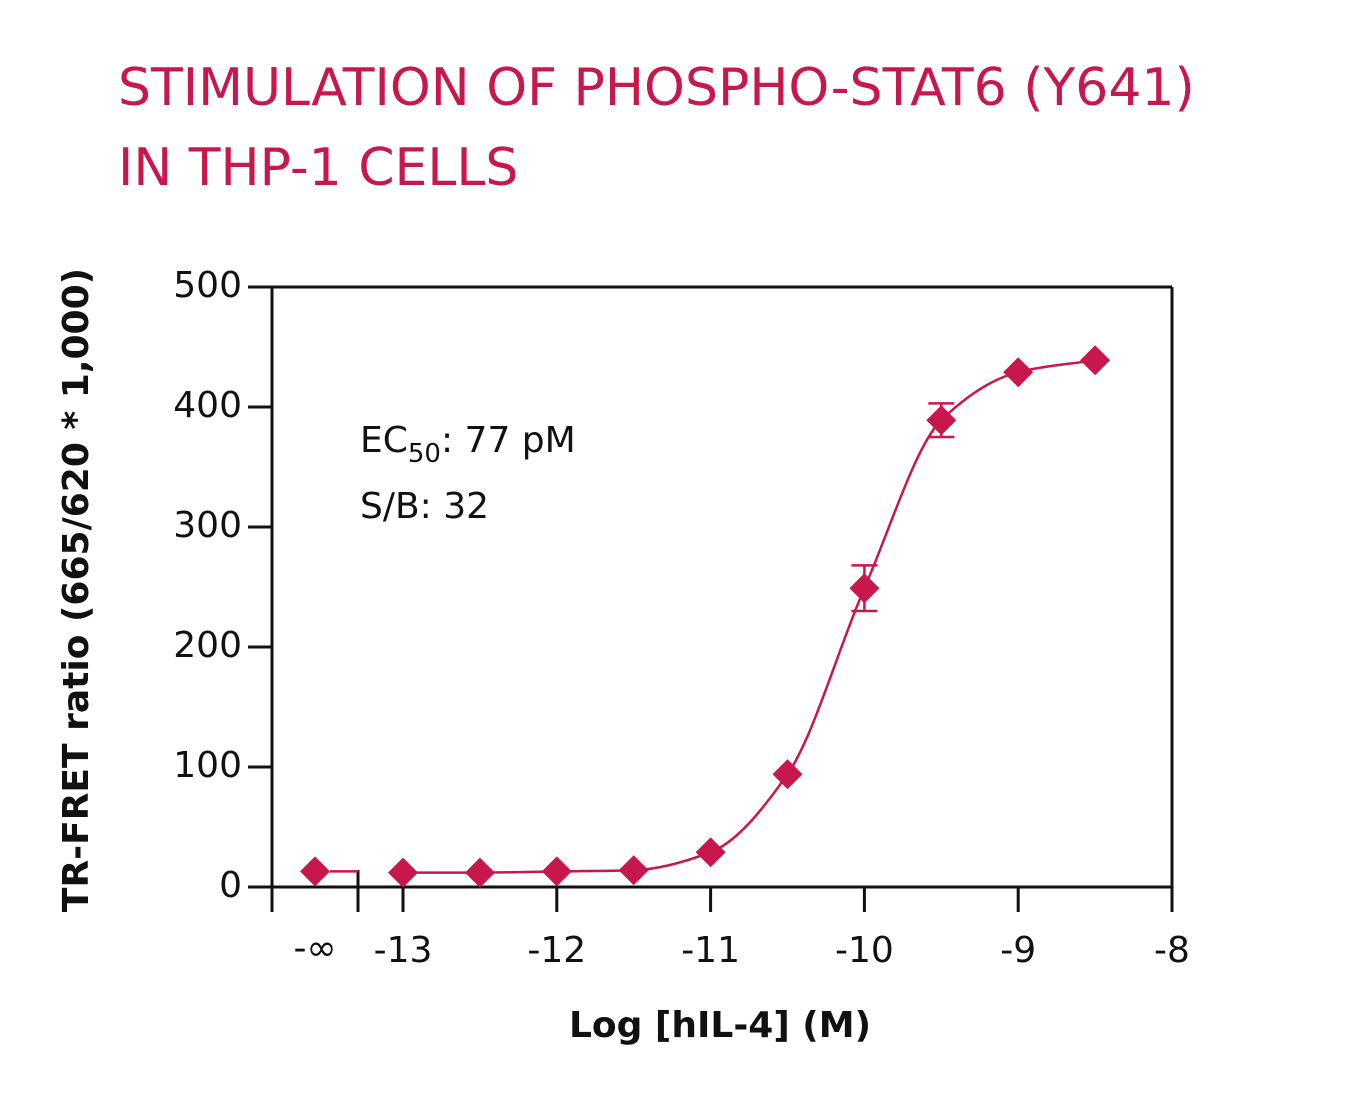 This screenshot has width=1370, height=1094. I want to click on x-tick-label: -11, so click(710, 950).